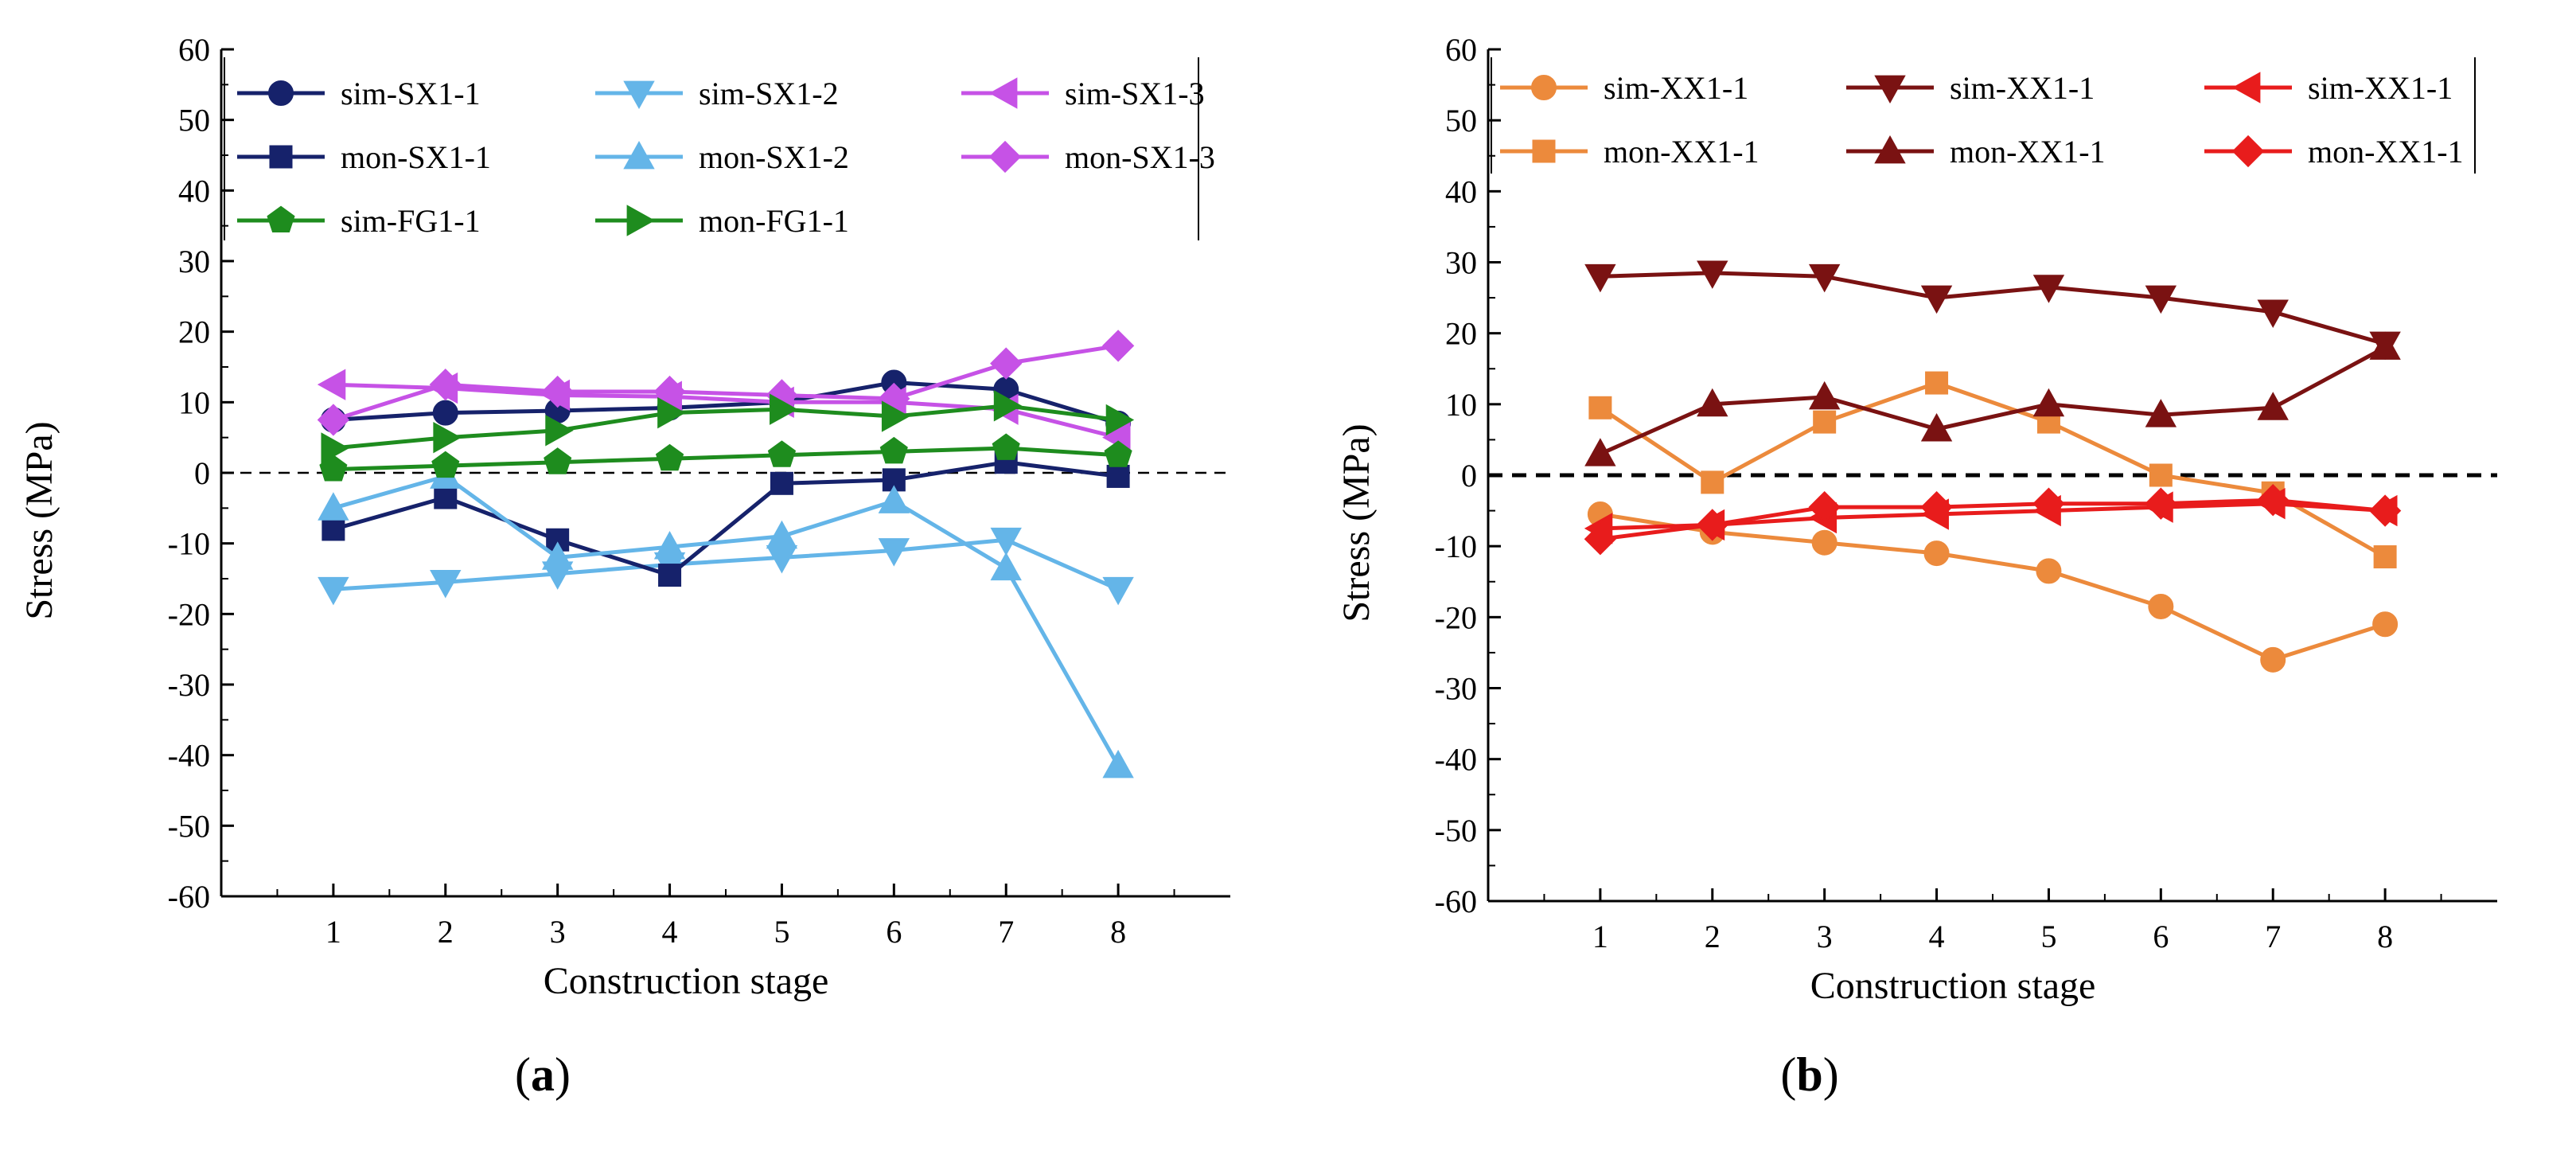 This screenshot has width=2576, height=1155. What do you see at coordinates (359, 221) in the screenshot?
I see `legend-item: sim-FG1-1` at bounding box center [359, 221].